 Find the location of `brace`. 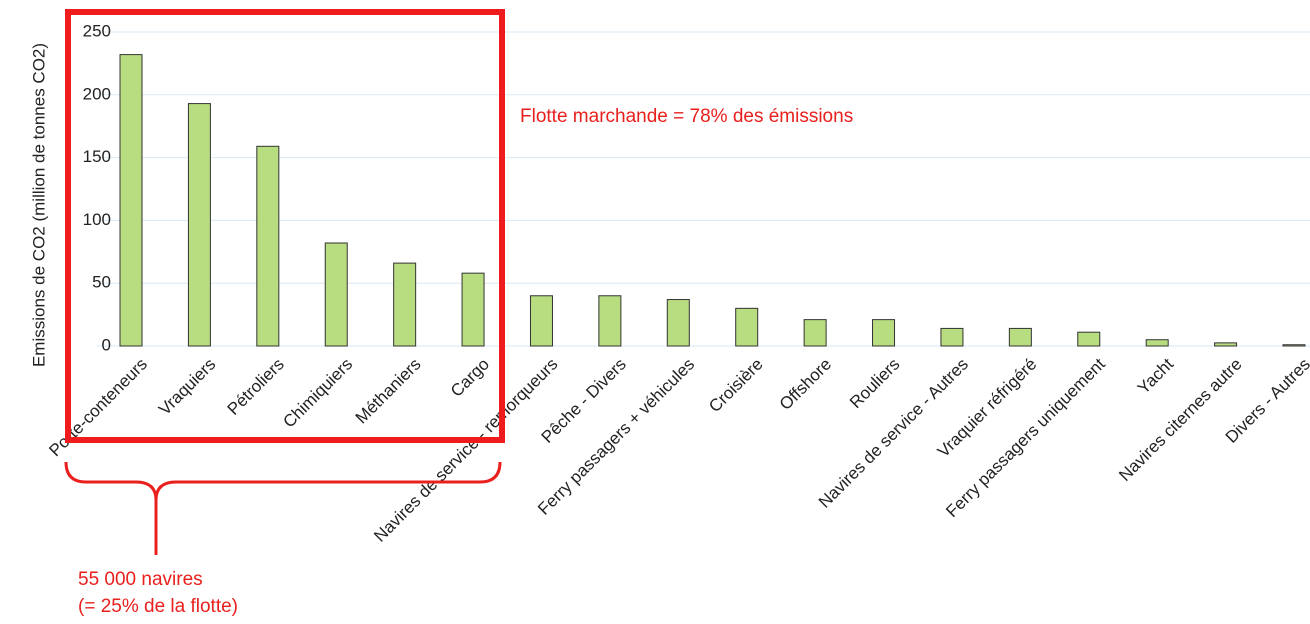

brace is located at coordinates (283, 508).